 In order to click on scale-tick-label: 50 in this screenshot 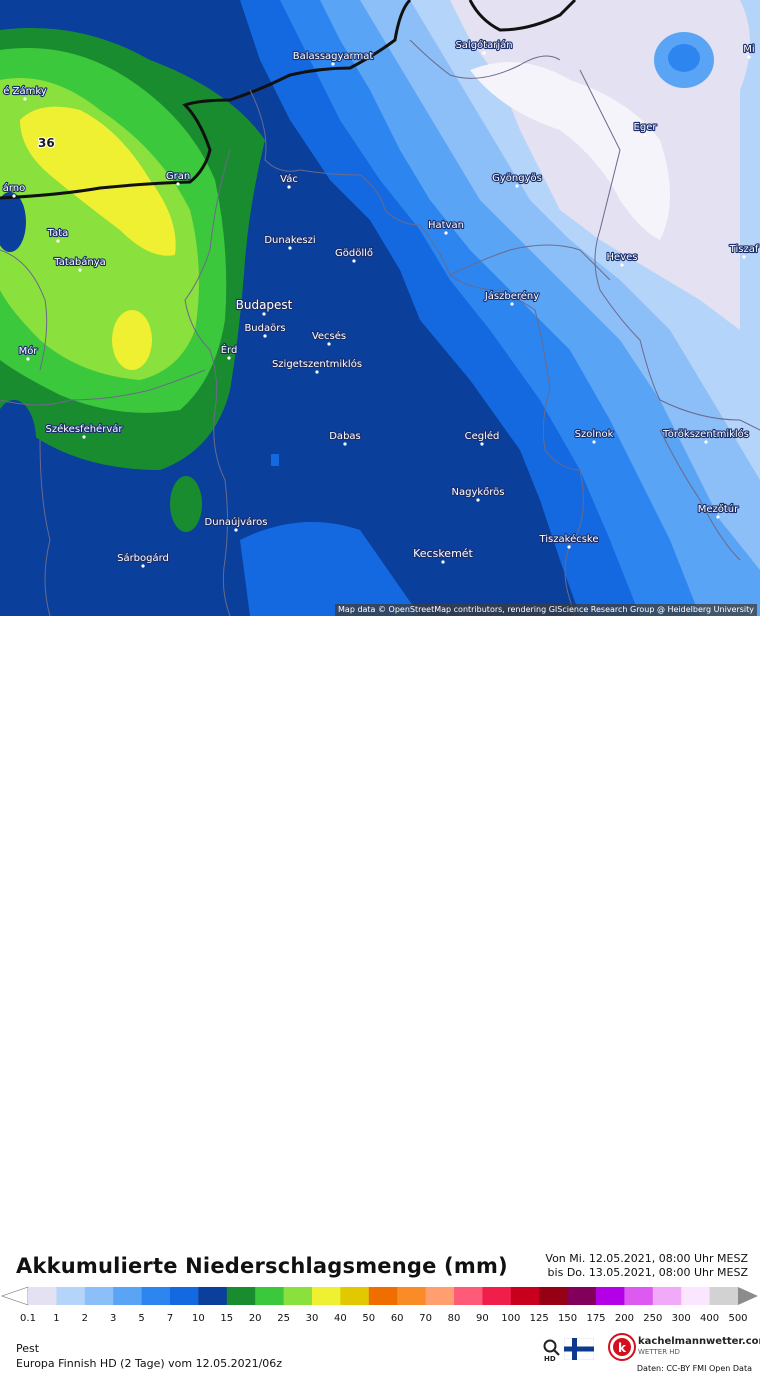, I will do `click(369, 1318)`.